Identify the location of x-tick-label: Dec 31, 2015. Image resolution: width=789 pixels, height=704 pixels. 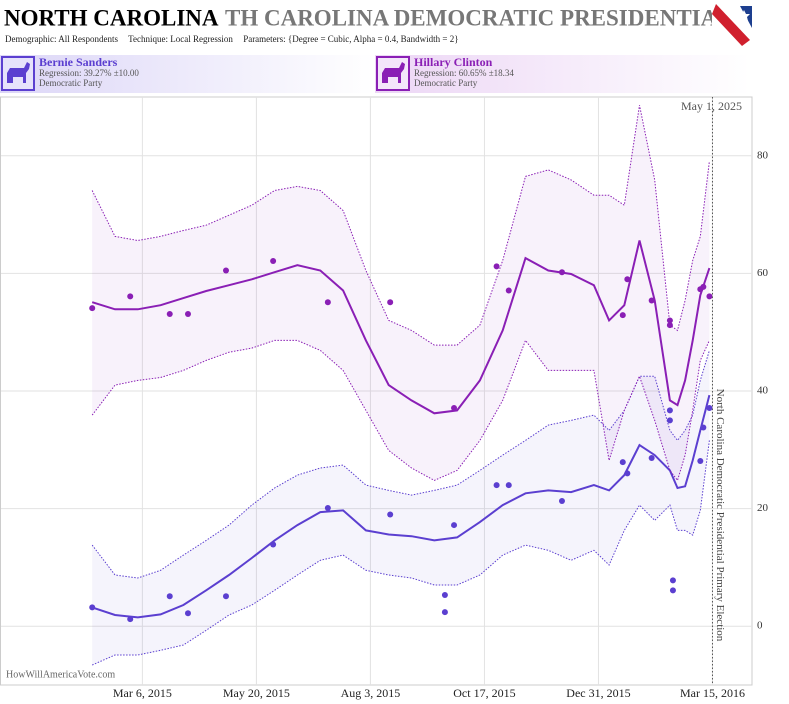
(598, 693).